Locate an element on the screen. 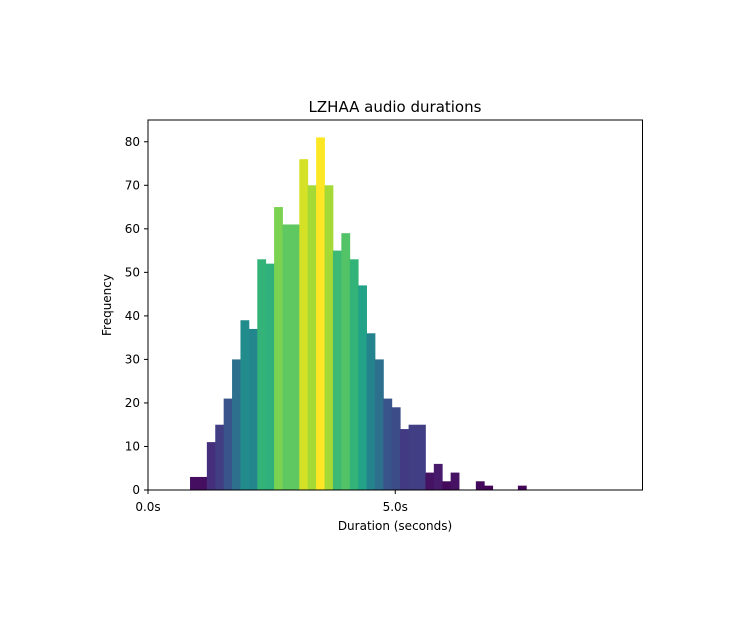 This screenshot has height=637, width=743. y-tick-label: 60 is located at coordinates (132, 229).